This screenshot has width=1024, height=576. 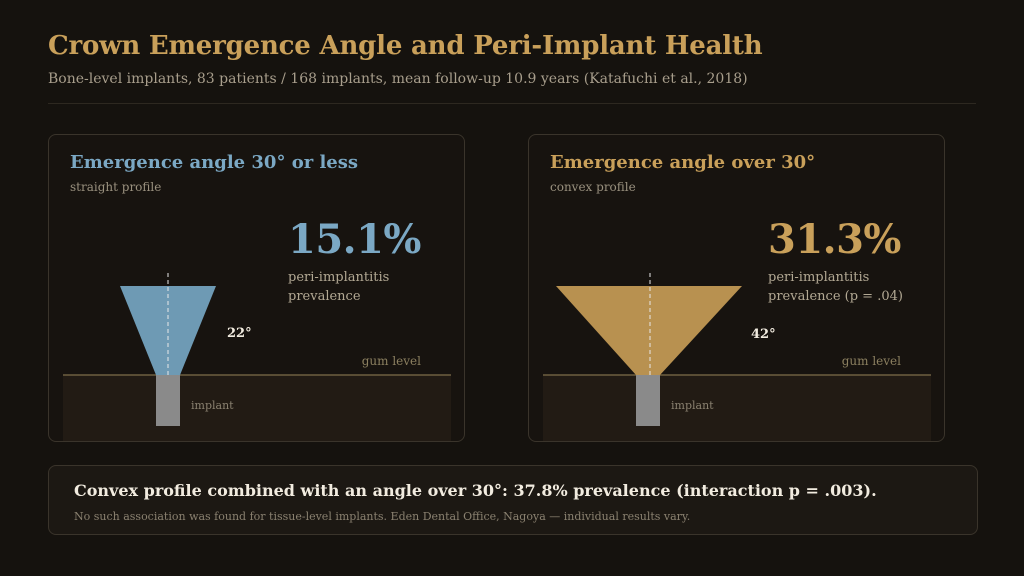 What do you see at coordinates (373, 287) in the screenshot?
I see `prevalence-description: peri-implantitis prevalence` at bounding box center [373, 287].